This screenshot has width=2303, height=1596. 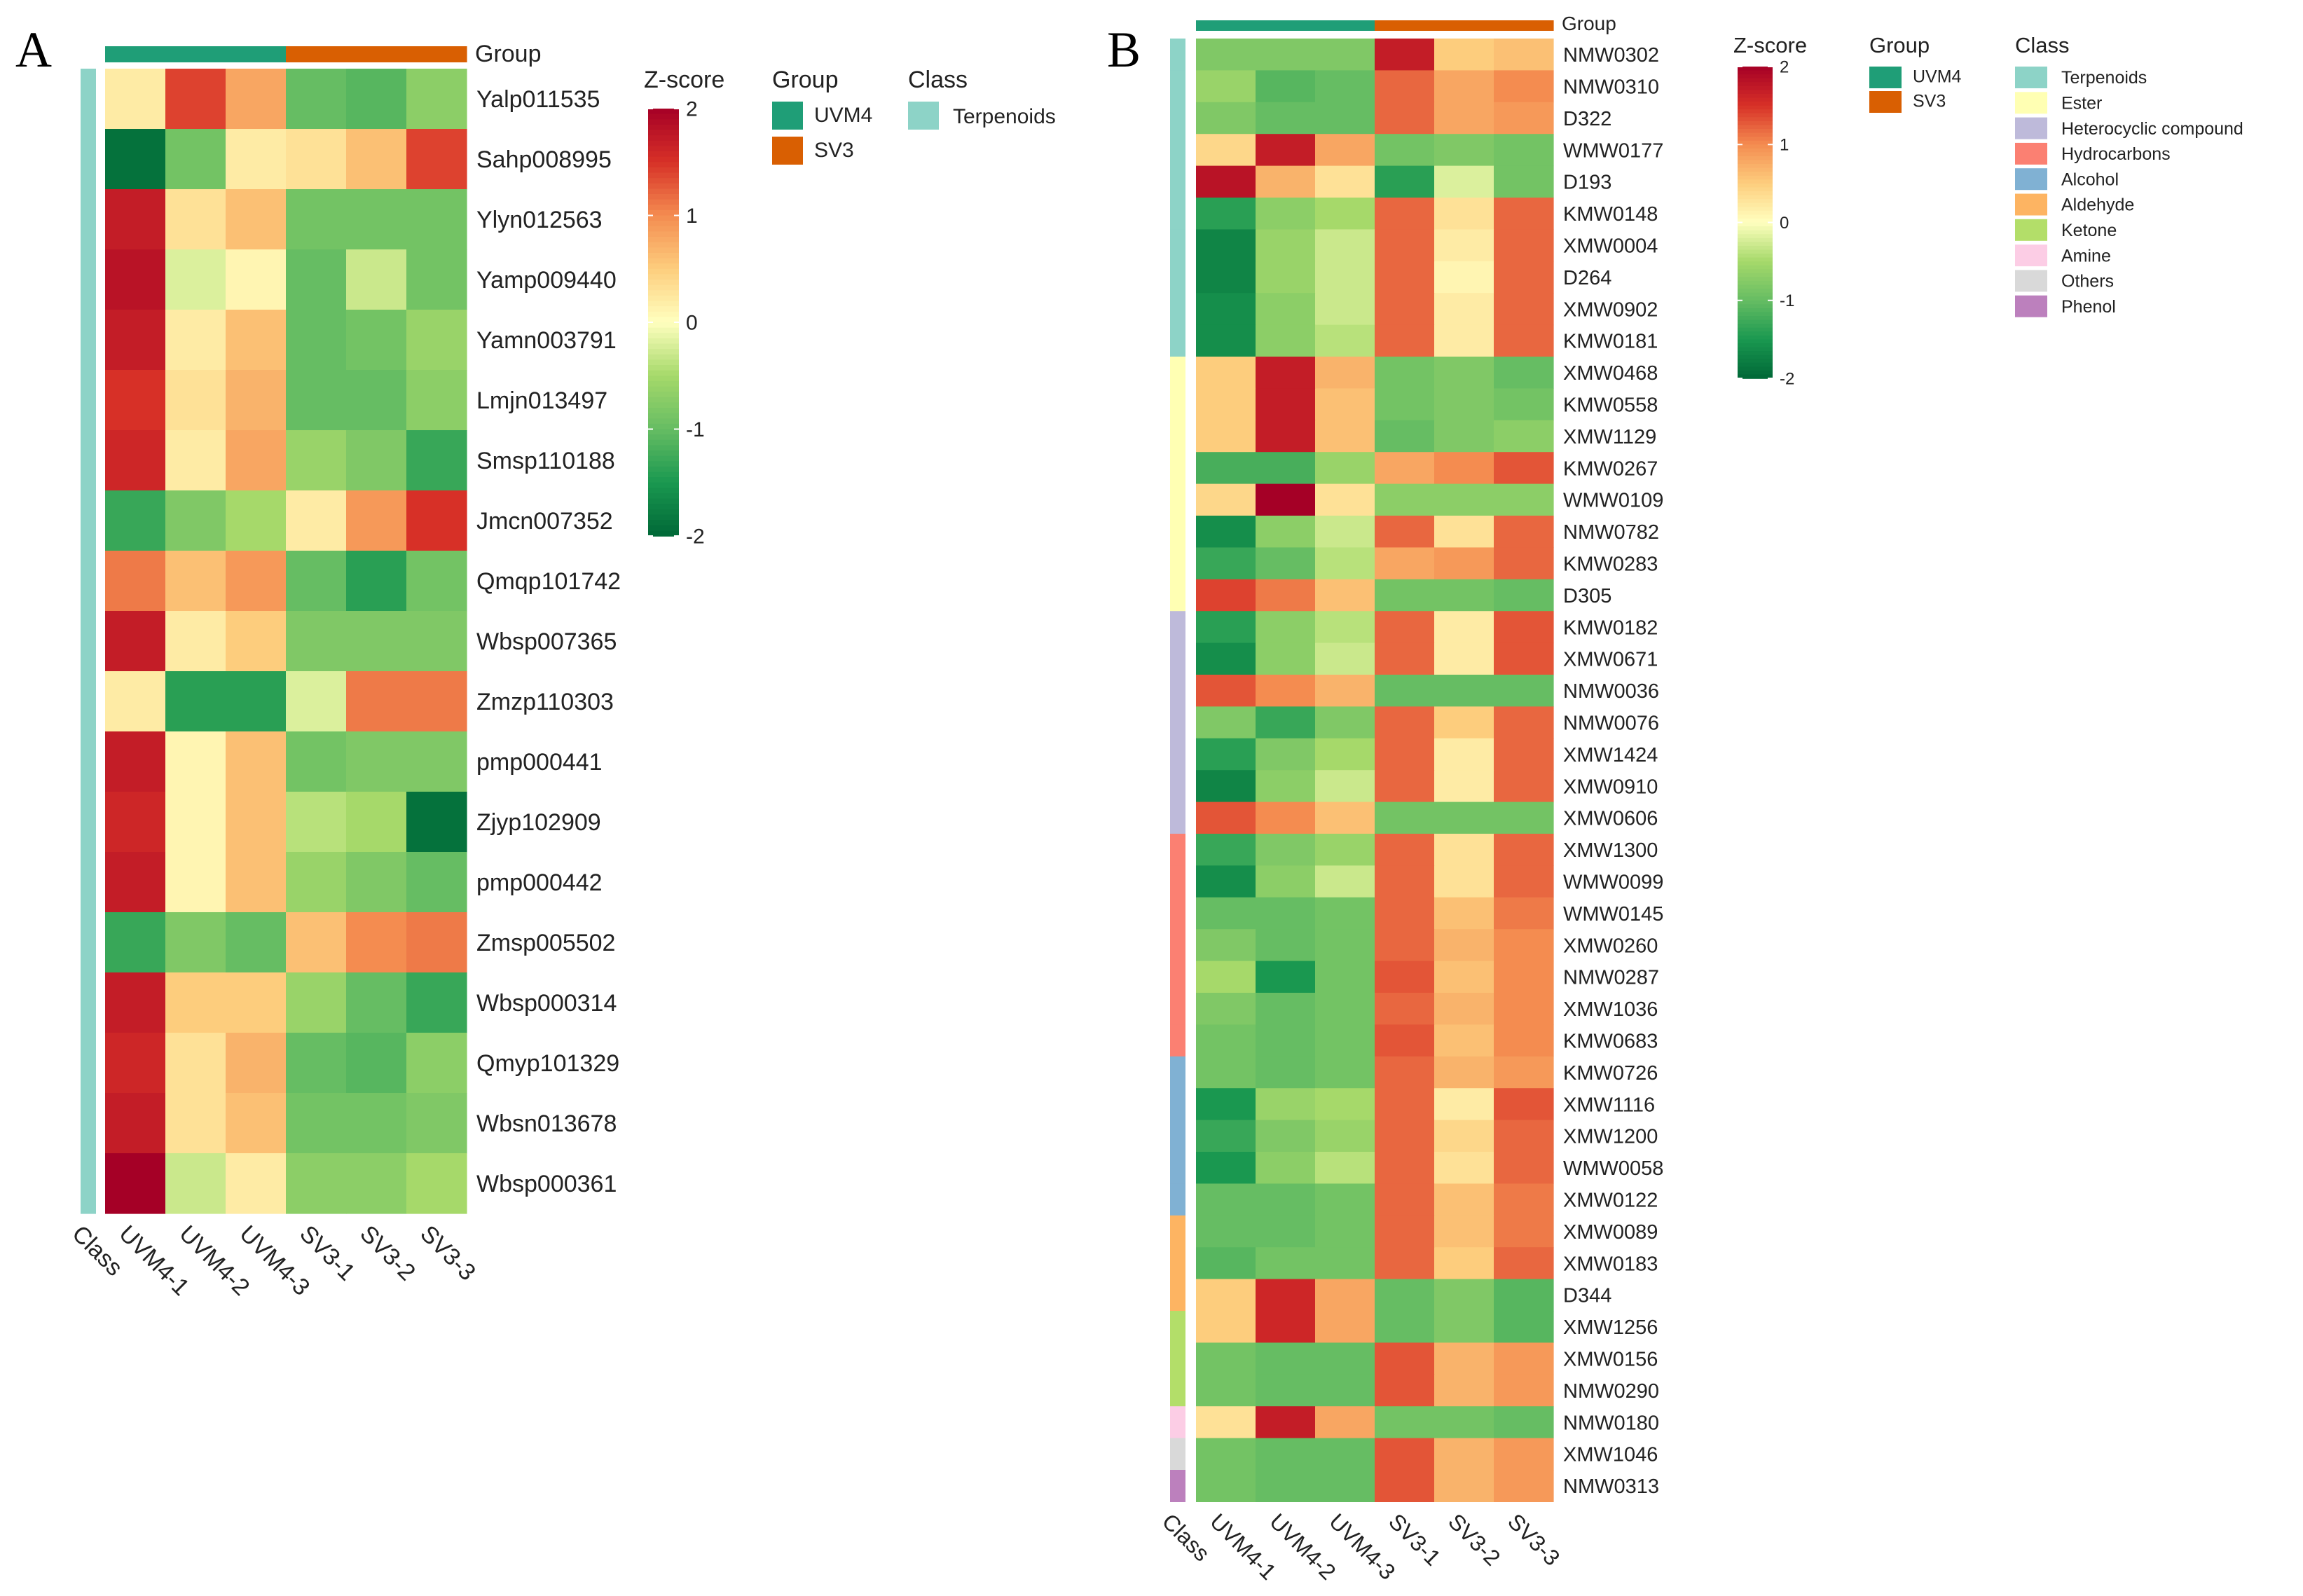 I want to click on row-label: XMW1046, so click(x=1610, y=1455).